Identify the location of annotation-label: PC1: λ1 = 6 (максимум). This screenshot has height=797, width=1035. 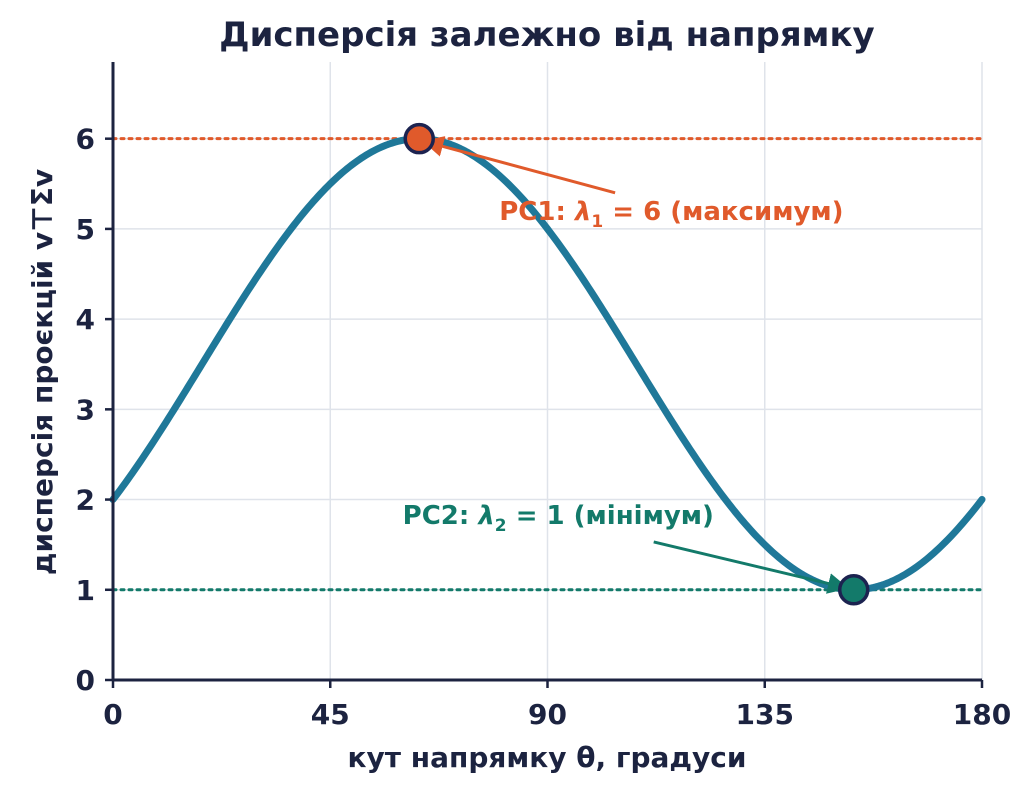
(671, 214).